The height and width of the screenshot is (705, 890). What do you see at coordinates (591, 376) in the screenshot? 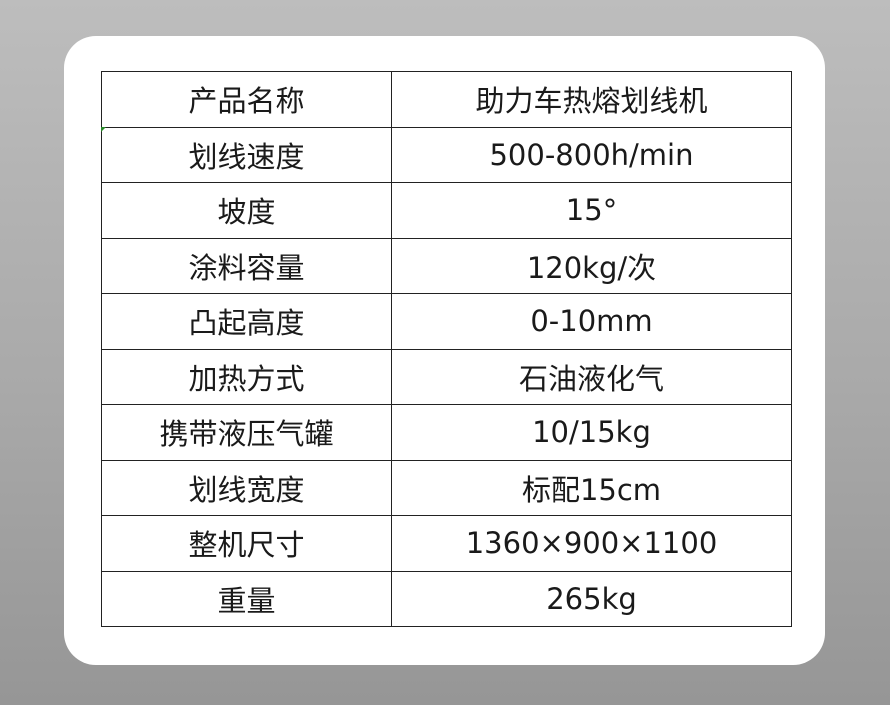
I see `spec-value: 石油液化气` at bounding box center [591, 376].